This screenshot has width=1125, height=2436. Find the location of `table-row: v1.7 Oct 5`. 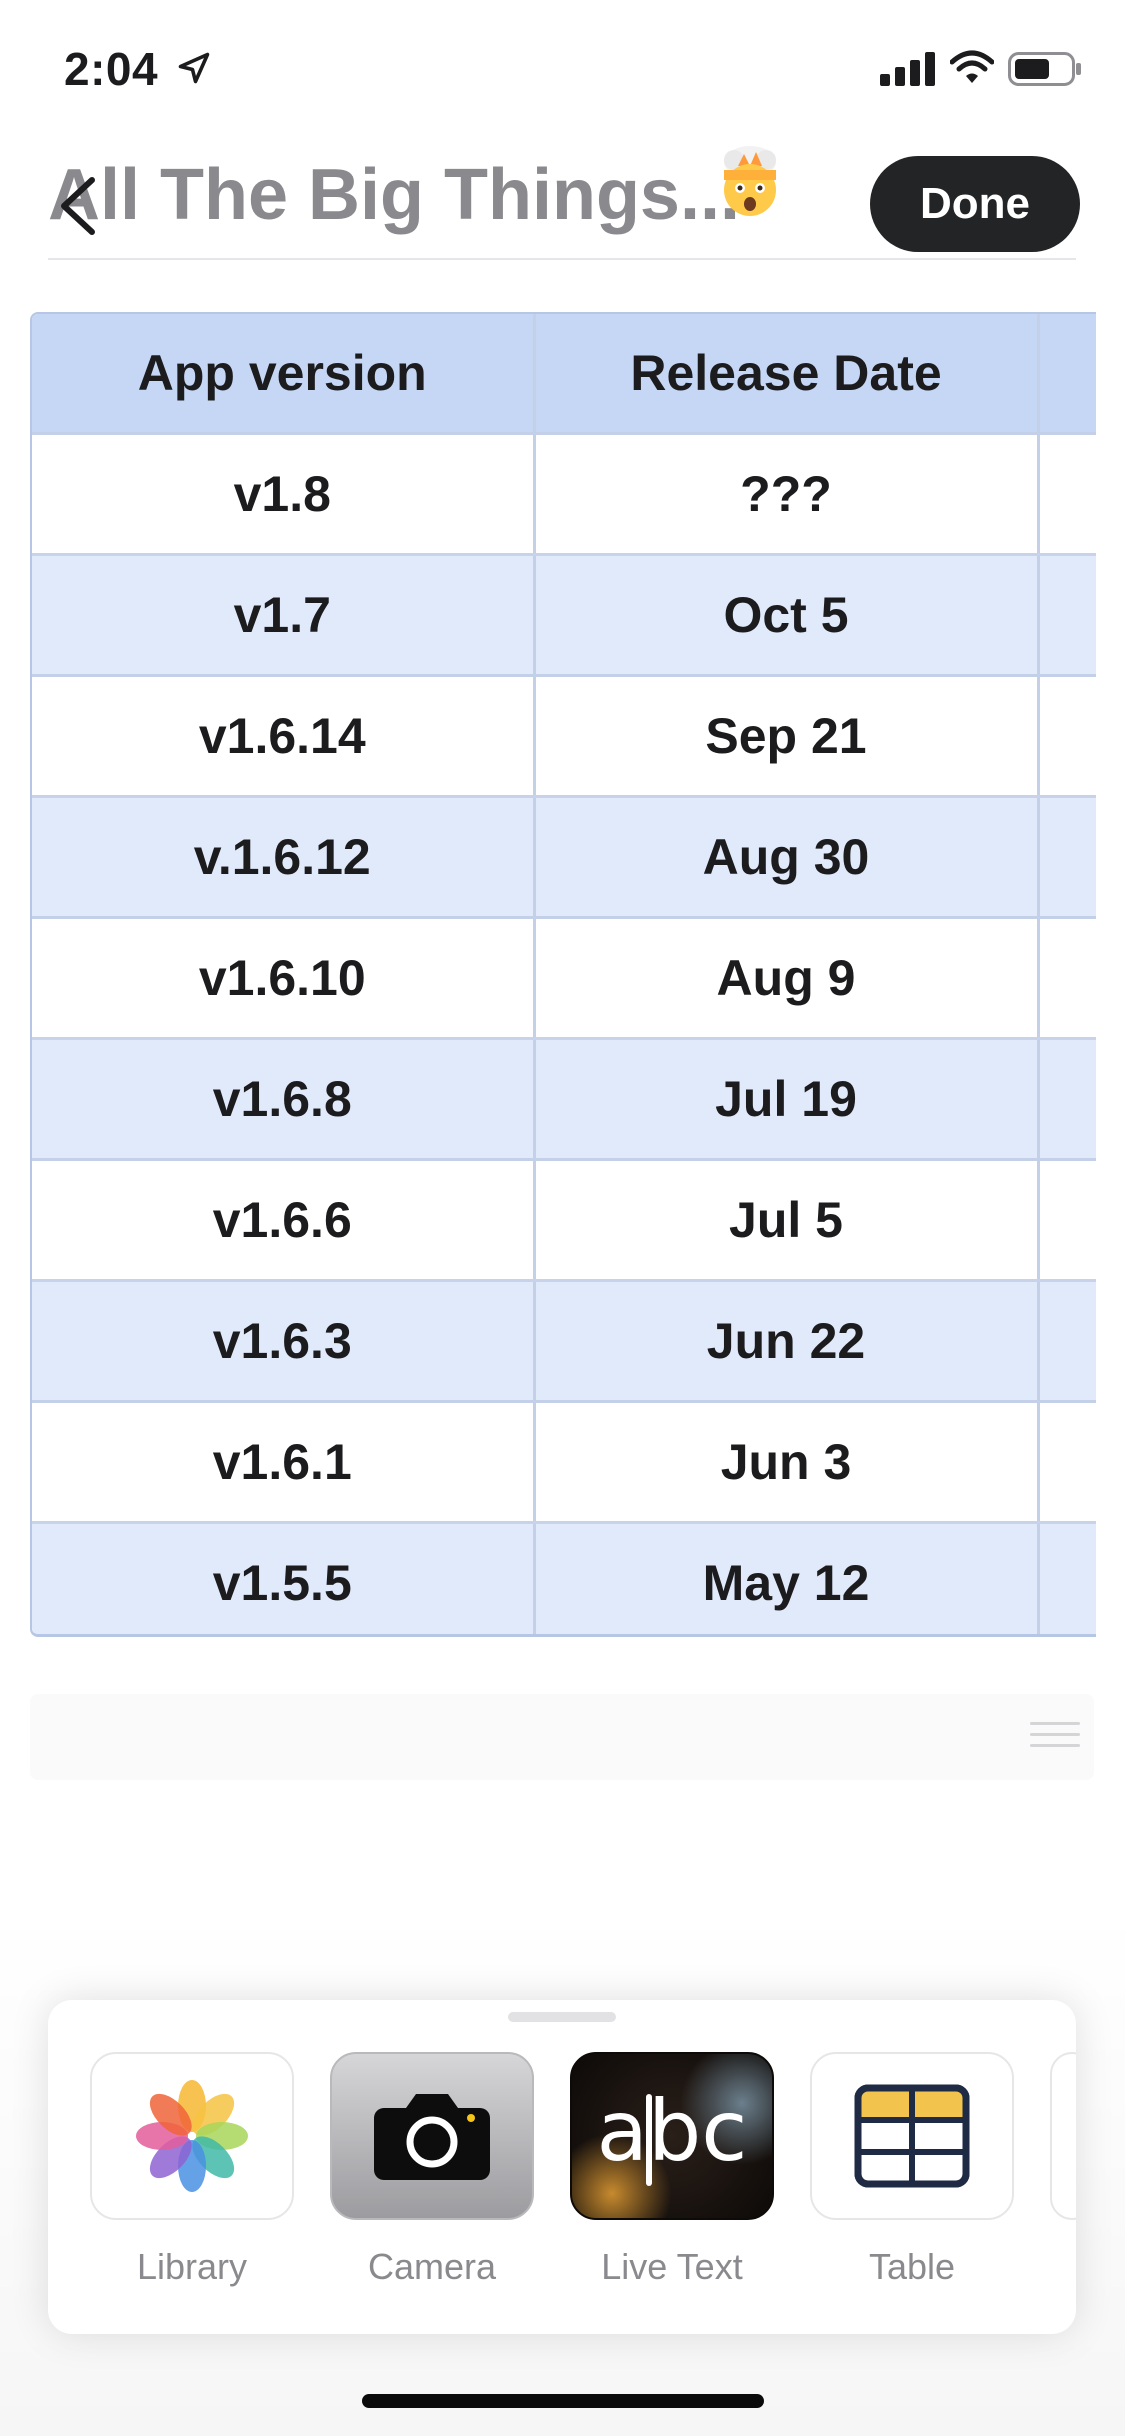

table-row: v1.7 Oct 5 is located at coordinates (564, 615).